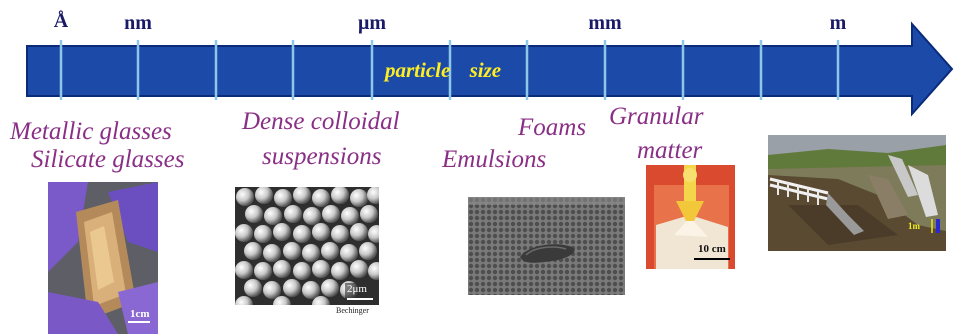 The height and width of the screenshot is (336, 954). Describe the element at coordinates (690, 217) in the screenshot. I see `granular-matter-photo: 10 cm` at that location.